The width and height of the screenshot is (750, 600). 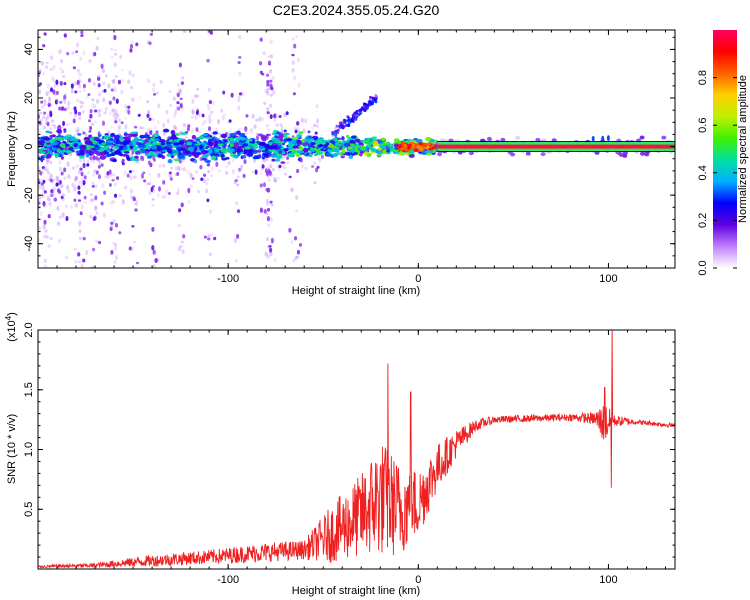 What do you see at coordinates (725, 149) in the screenshot?
I see `colorbar-gradient` at bounding box center [725, 149].